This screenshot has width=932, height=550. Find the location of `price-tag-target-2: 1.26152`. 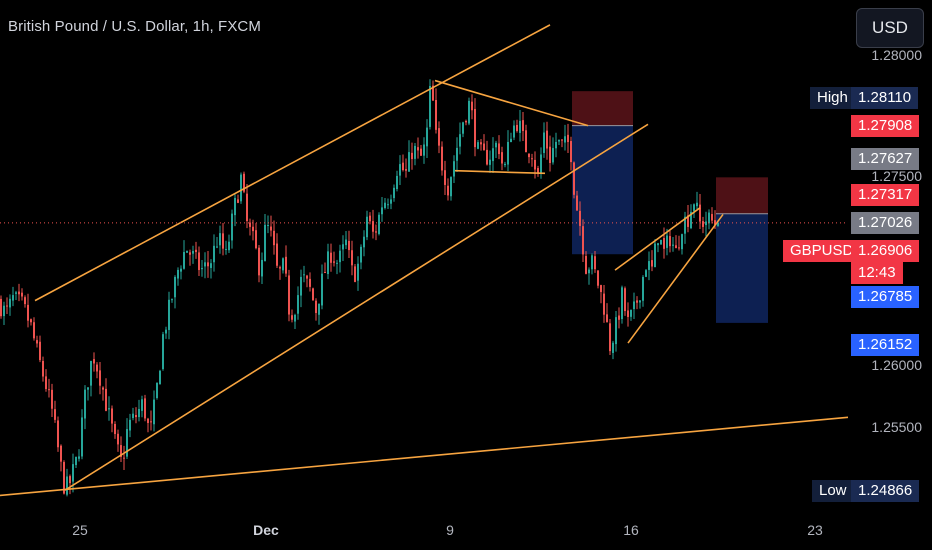

price-tag-target-2: 1.26152 is located at coordinates (885, 345).